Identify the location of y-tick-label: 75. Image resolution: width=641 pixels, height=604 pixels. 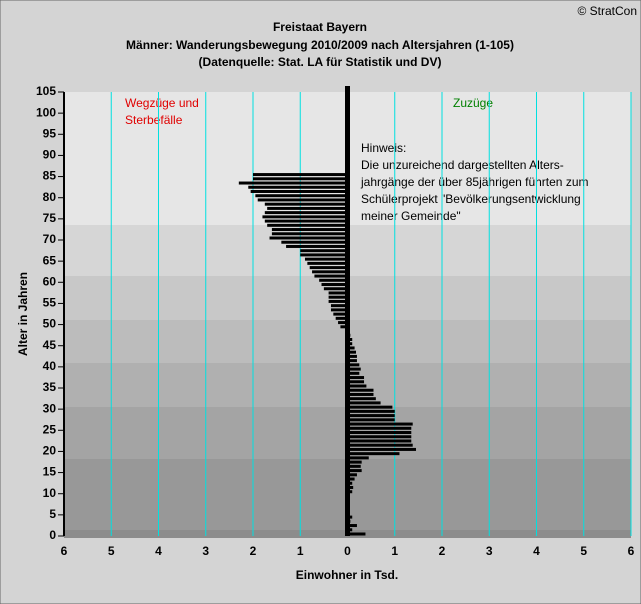
(50, 218).